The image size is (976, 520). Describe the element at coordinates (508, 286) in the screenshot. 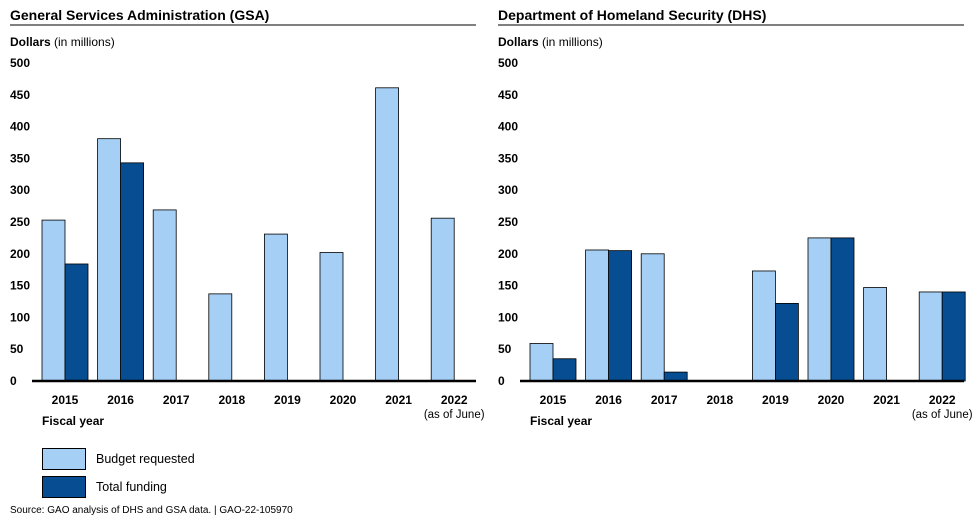

I see `dhs-y-tick-label: 150` at that location.